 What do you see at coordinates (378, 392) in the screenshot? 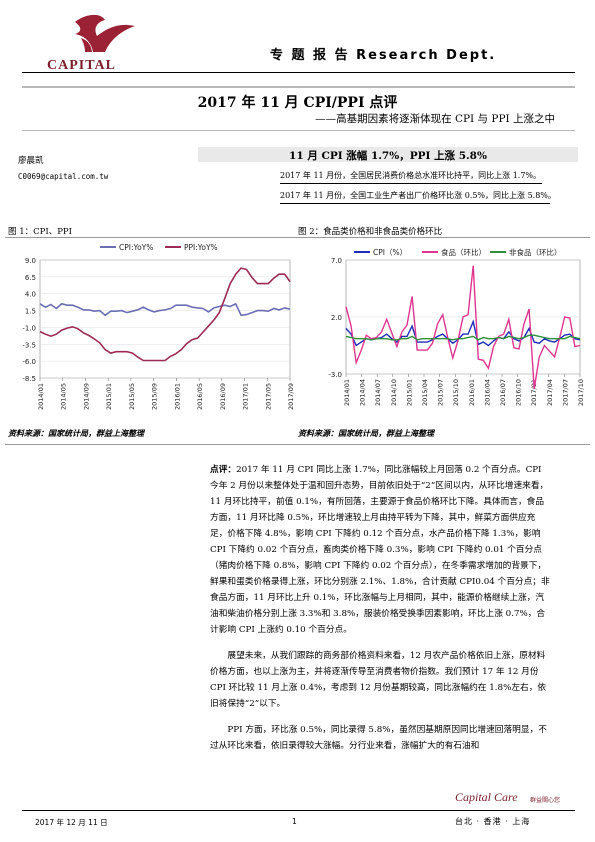
I see `x-tick-label: 2014/07` at bounding box center [378, 392].